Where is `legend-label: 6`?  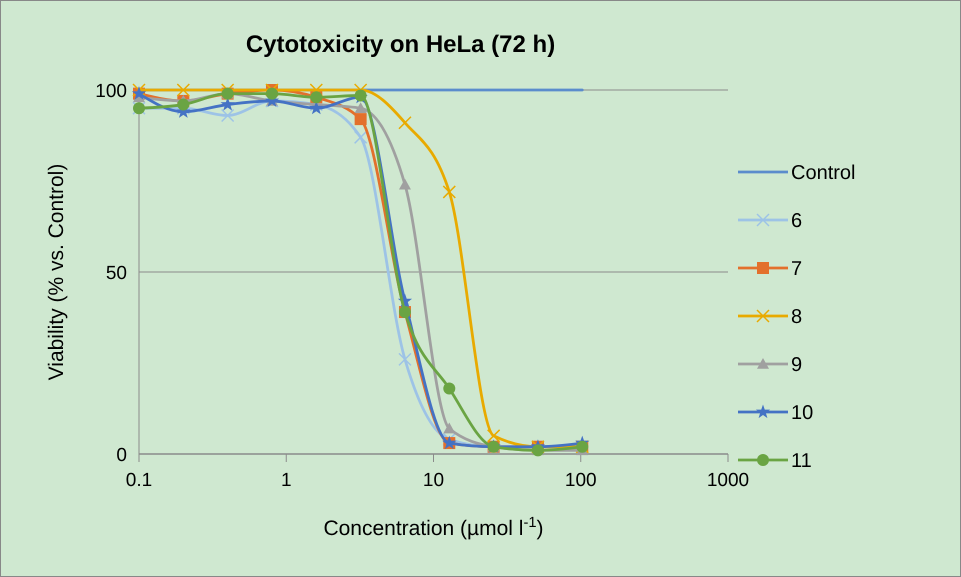
legend-label: 6 is located at coordinates (796, 221).